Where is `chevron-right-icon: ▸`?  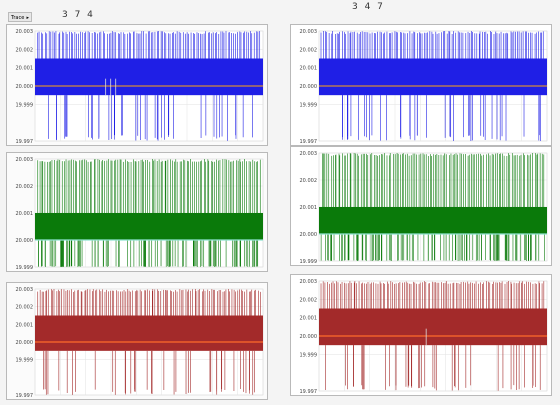
chevron-right-icon: ▸ is located at coordinates (27, 18).